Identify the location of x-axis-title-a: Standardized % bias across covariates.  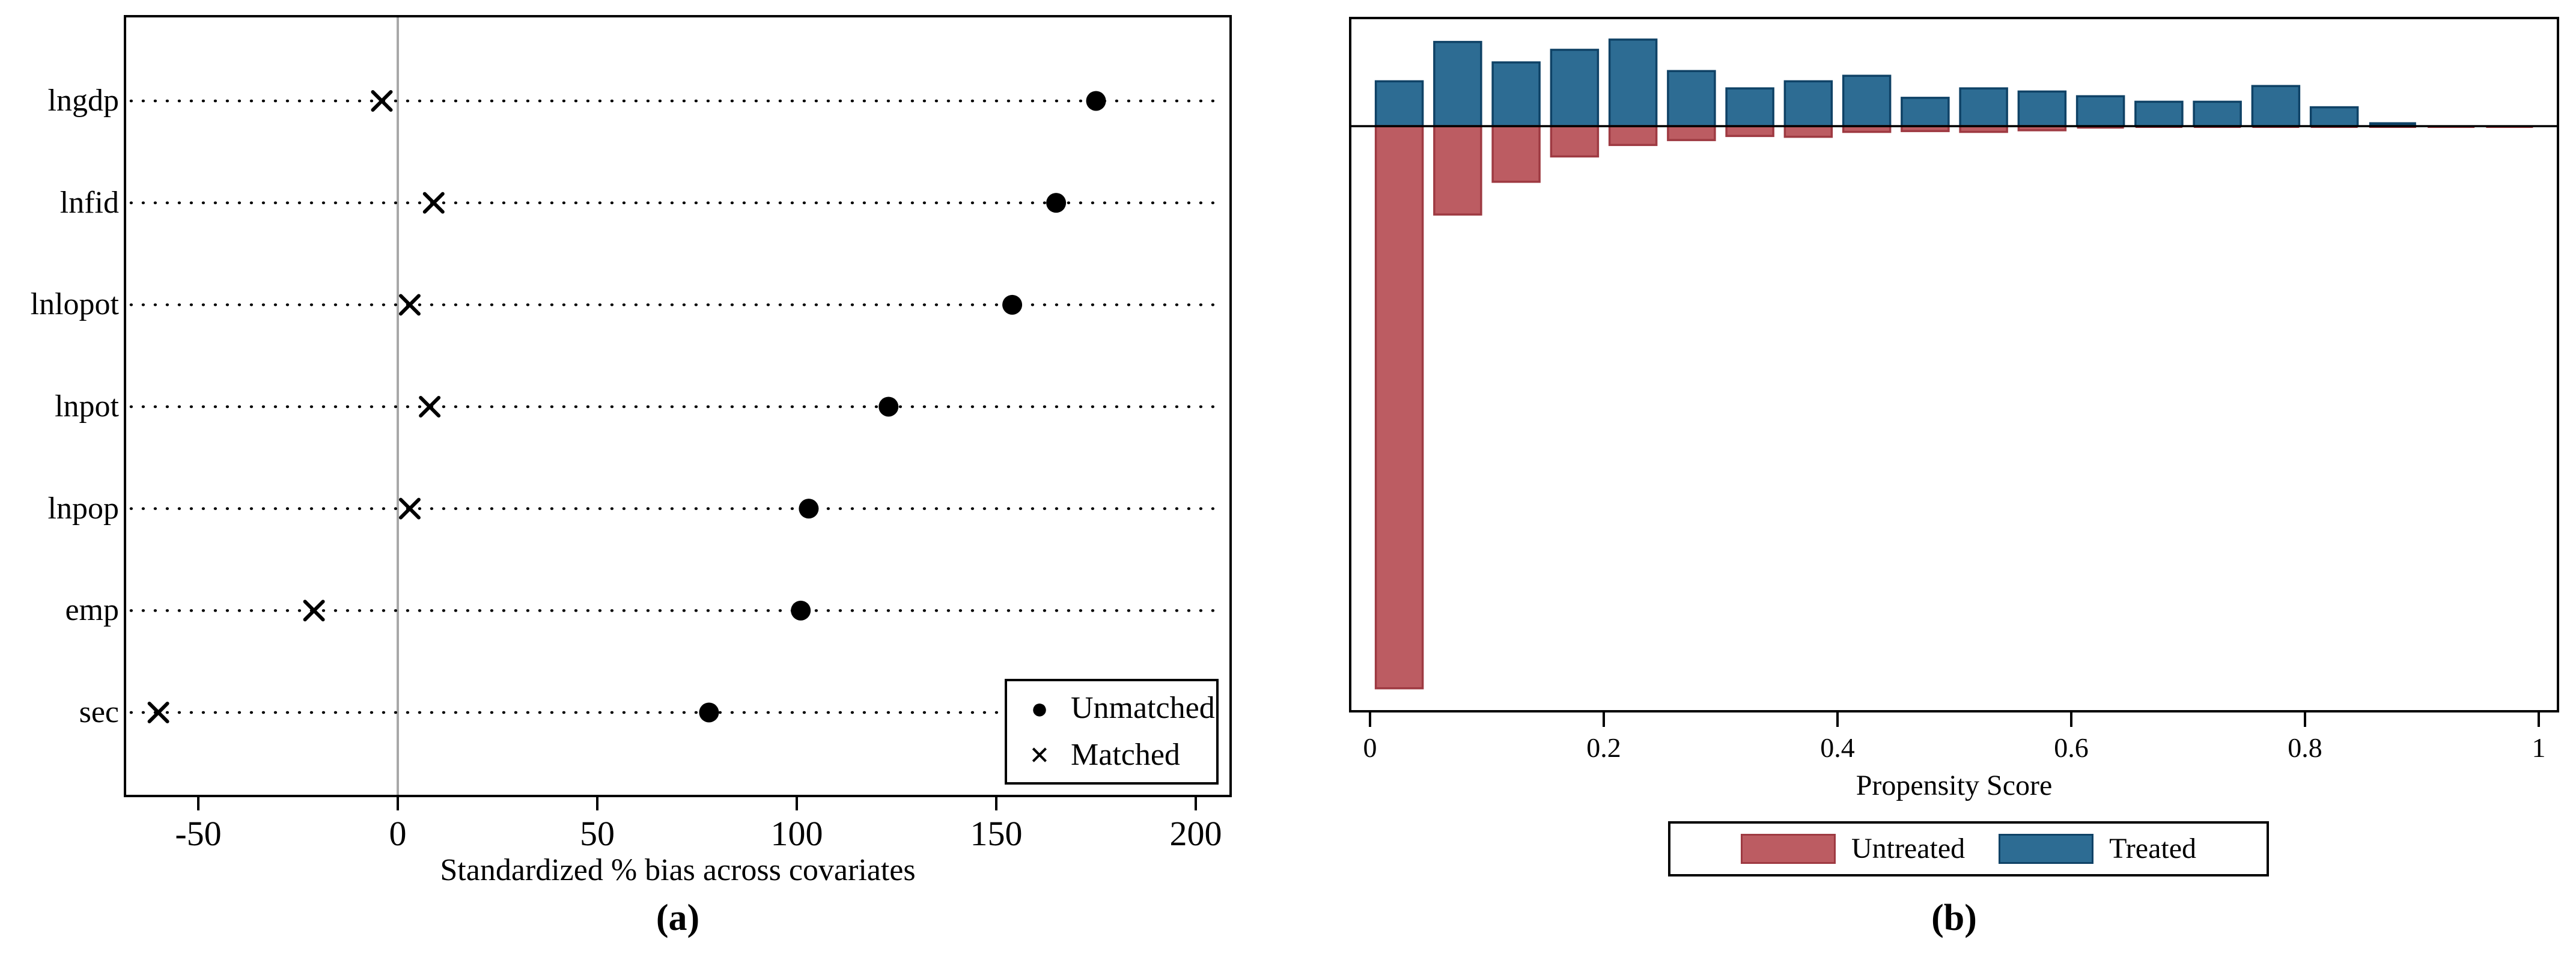
(678, 870).